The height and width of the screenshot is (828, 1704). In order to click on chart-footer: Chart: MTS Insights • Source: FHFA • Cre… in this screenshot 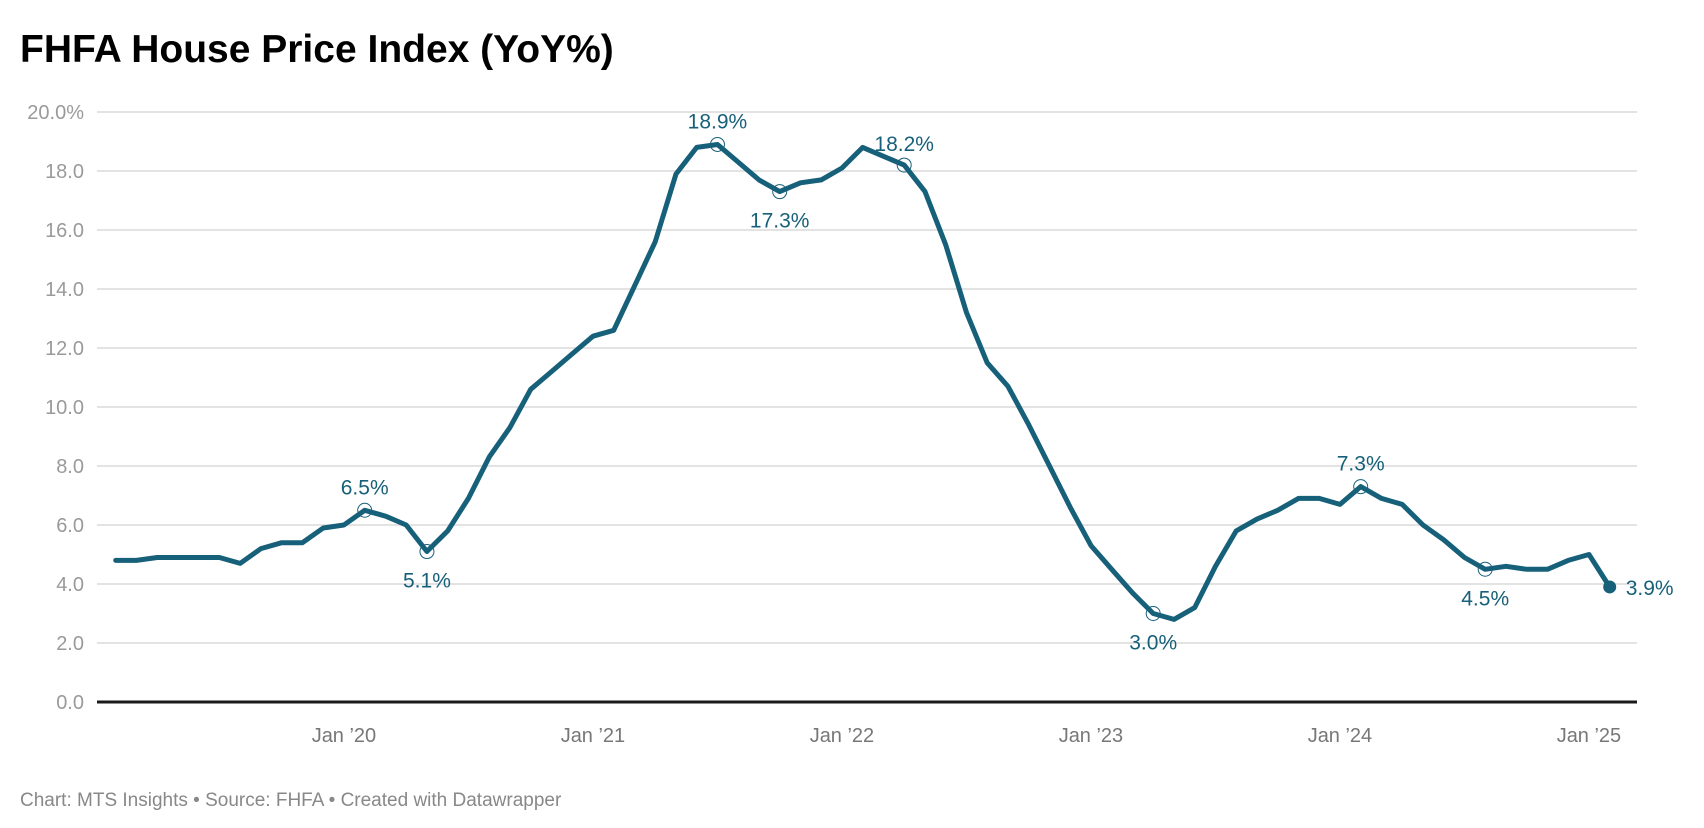, I will do `click(291, 800)`.